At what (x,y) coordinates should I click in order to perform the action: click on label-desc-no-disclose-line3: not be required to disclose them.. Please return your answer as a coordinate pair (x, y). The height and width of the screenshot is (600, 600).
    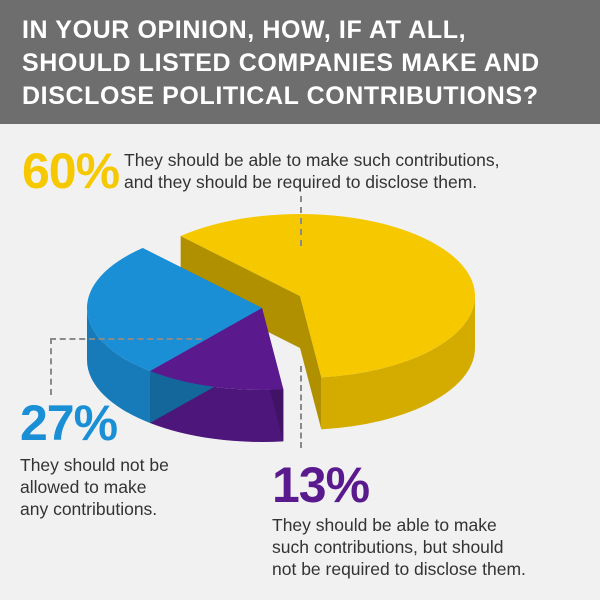
    Looking at the image, I should click on (399, 569).